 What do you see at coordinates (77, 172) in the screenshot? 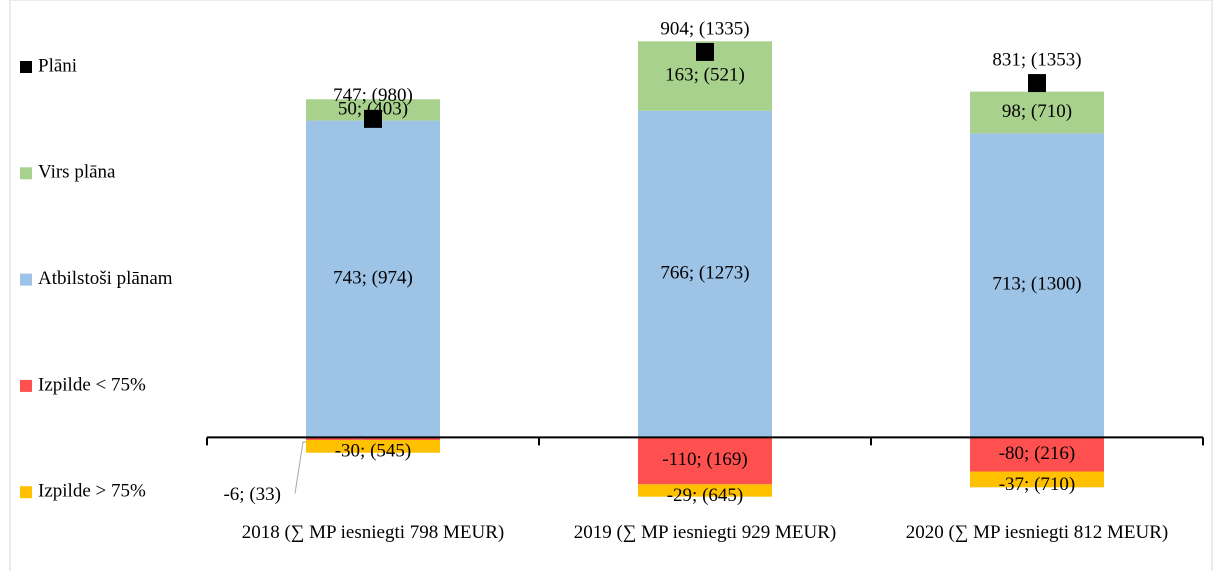
I see `legend-label: Virs plāna` at bounding box center [77, 172].